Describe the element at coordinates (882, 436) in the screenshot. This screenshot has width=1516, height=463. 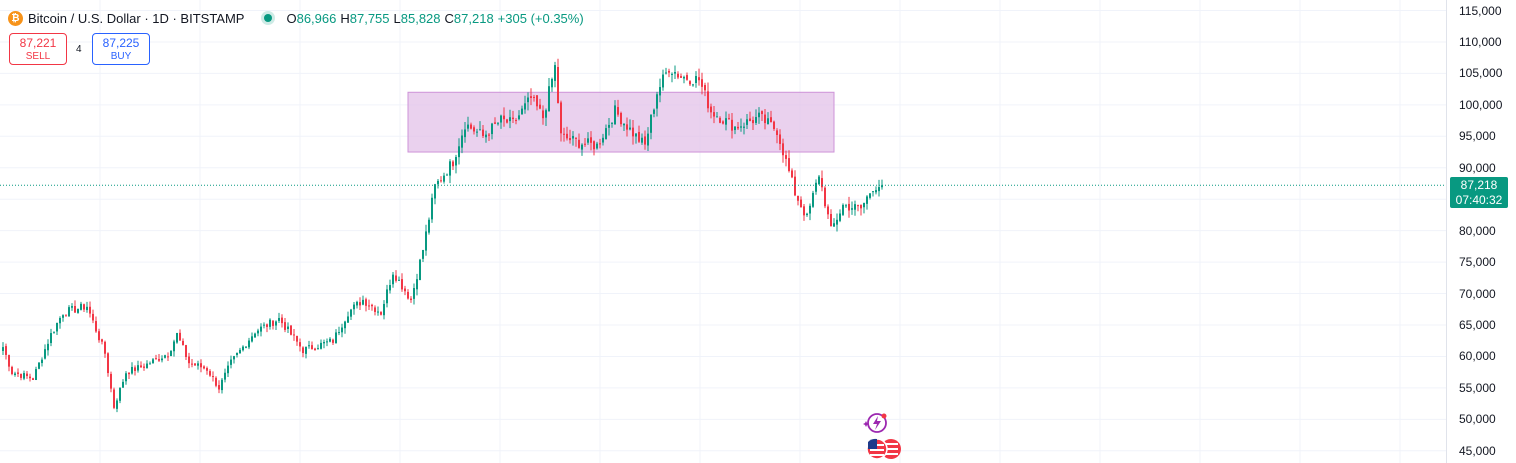
I see `event-markers` at that location.